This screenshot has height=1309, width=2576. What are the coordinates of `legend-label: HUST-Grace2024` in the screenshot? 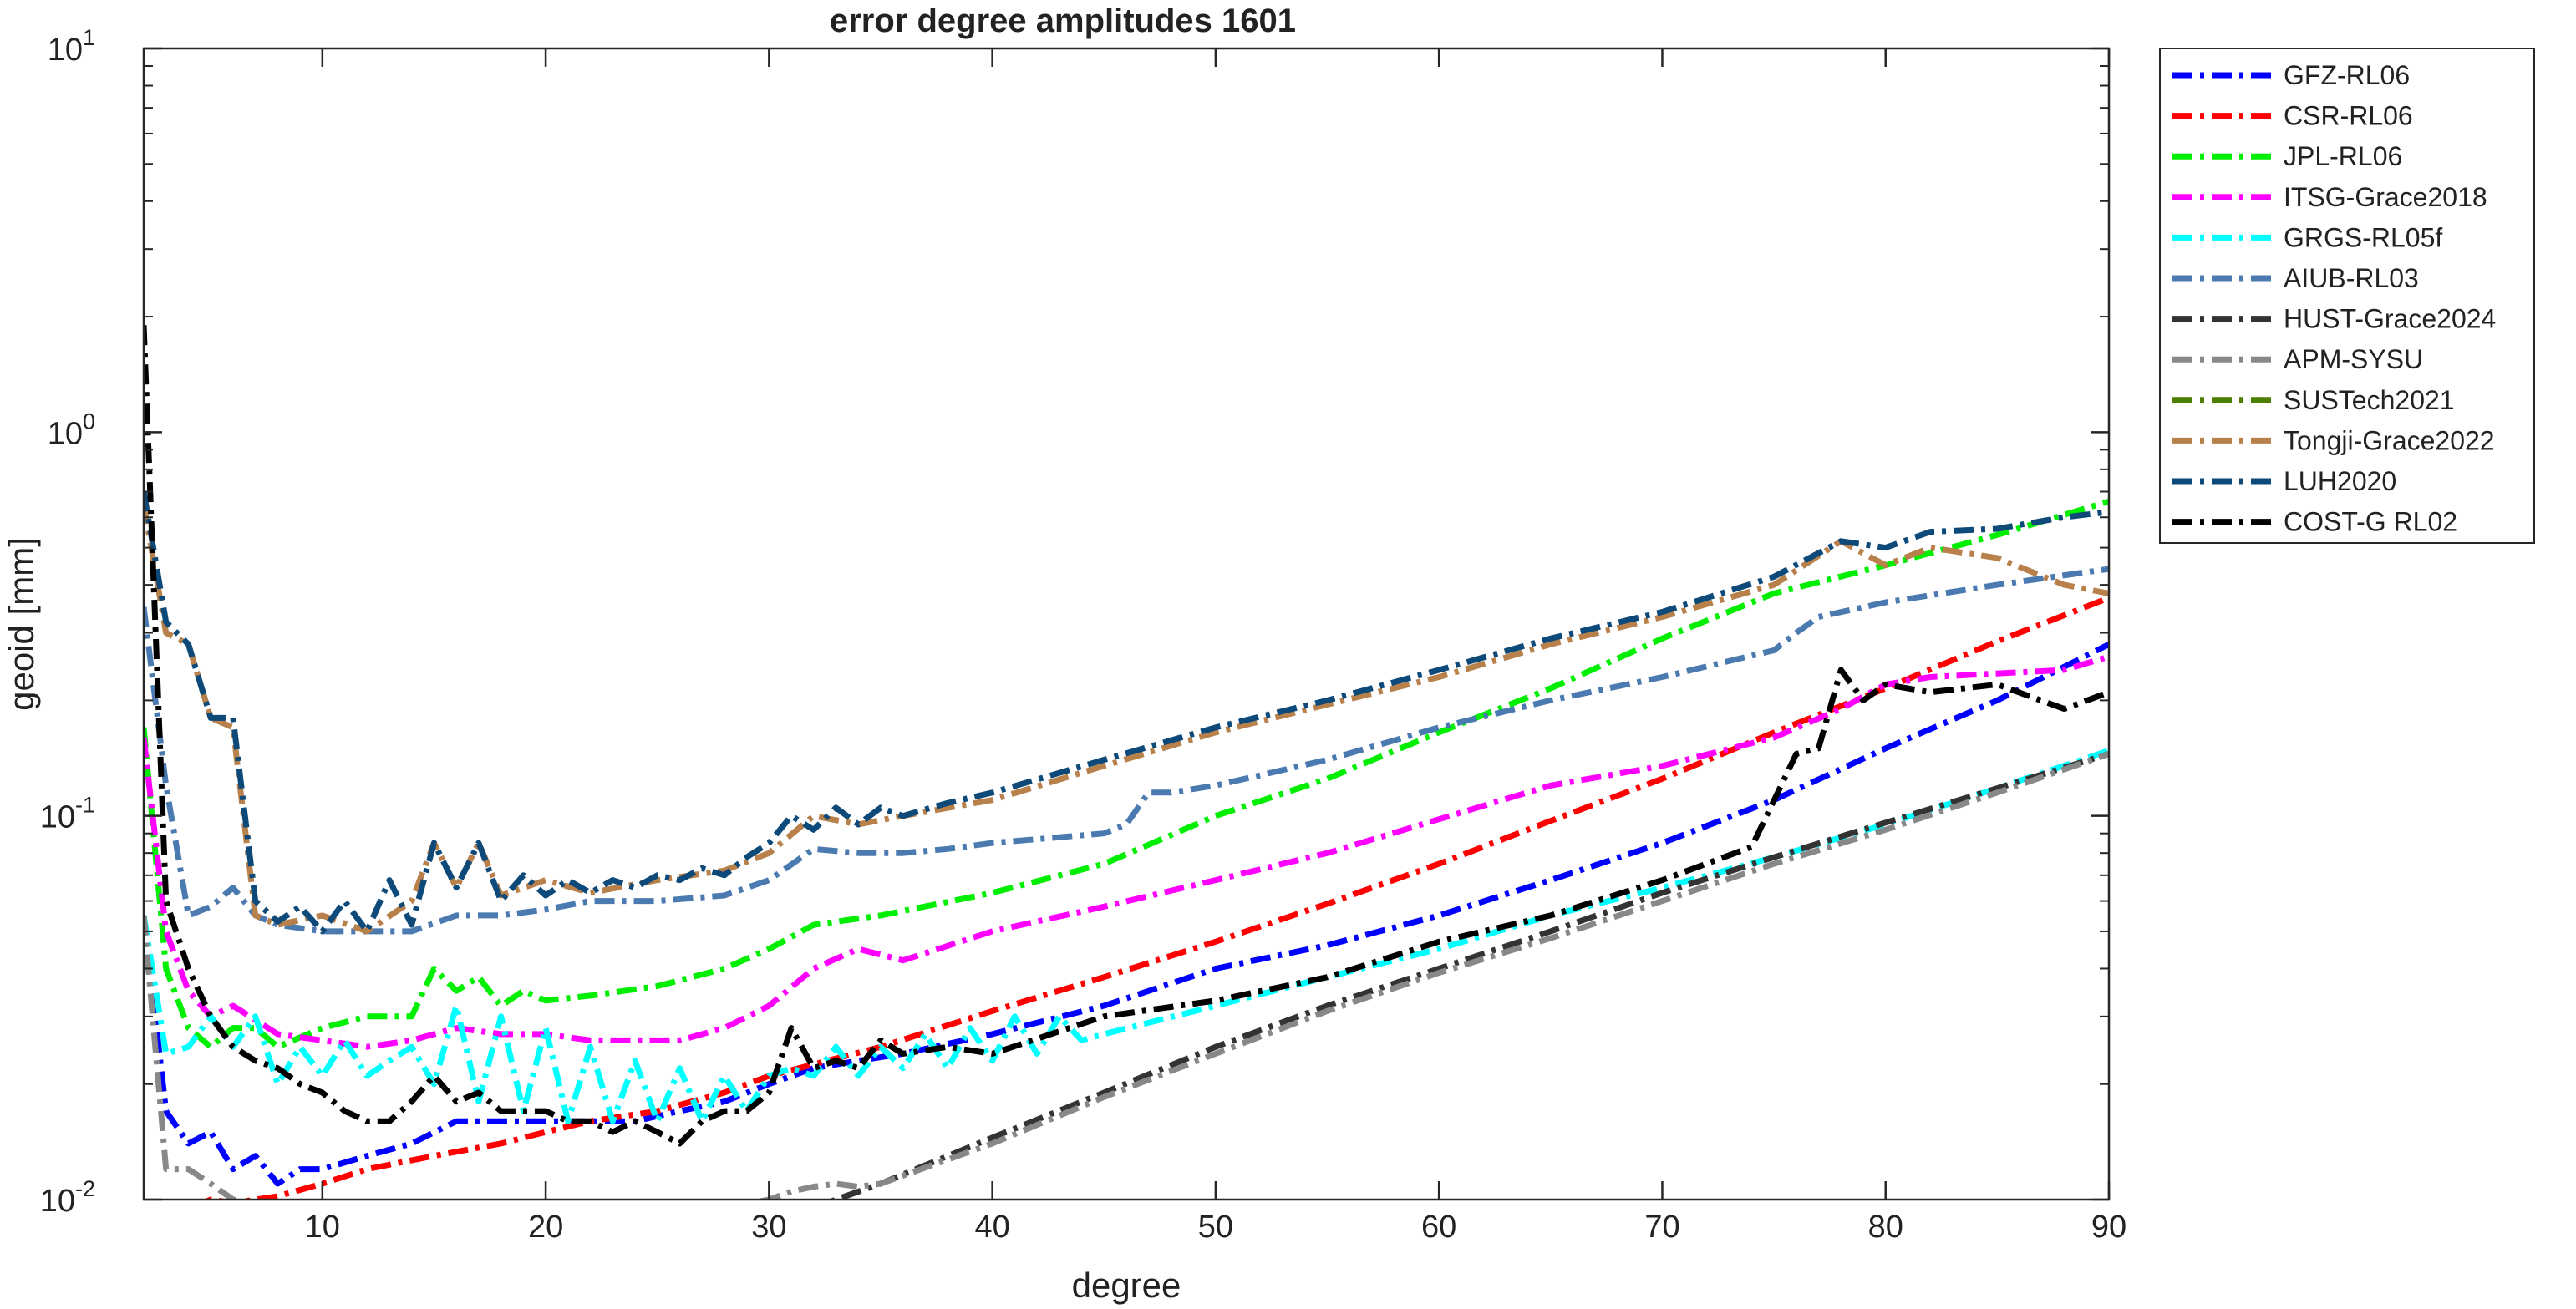 It's located at (2390, 319).